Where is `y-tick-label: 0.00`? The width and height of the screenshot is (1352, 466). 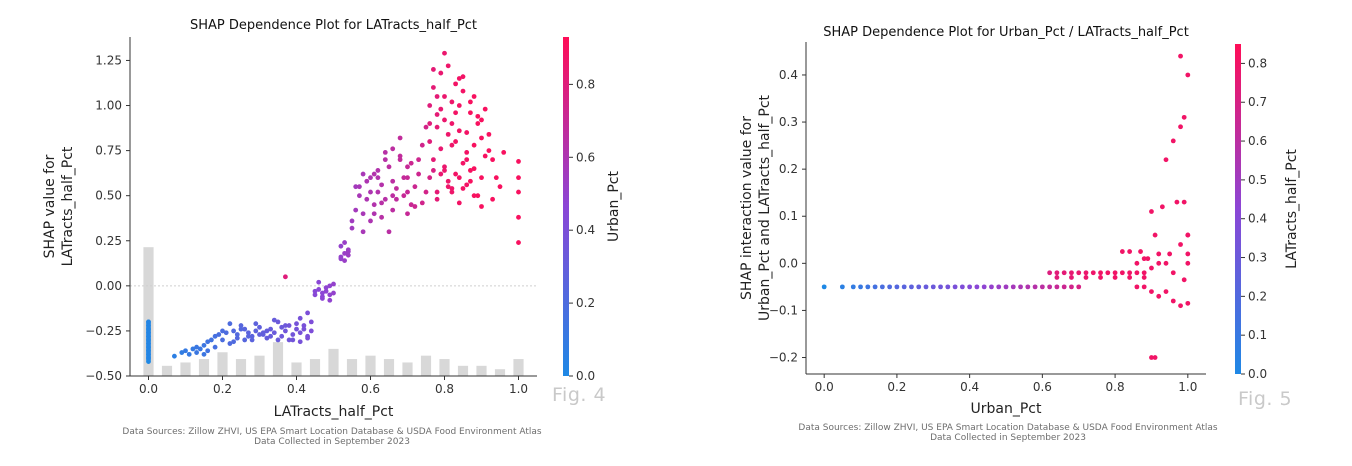 y-tick-label: 0.00 is located at coordinates (108, 286).